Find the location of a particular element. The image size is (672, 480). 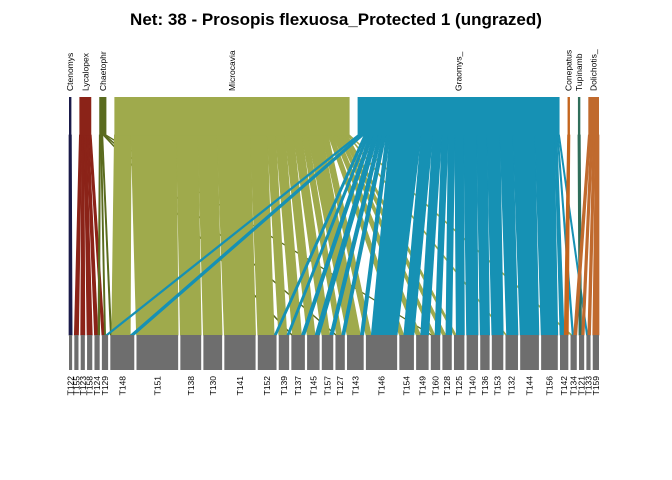

higher-node-label: Dolichotis_ is located at coordinates (594, 70).